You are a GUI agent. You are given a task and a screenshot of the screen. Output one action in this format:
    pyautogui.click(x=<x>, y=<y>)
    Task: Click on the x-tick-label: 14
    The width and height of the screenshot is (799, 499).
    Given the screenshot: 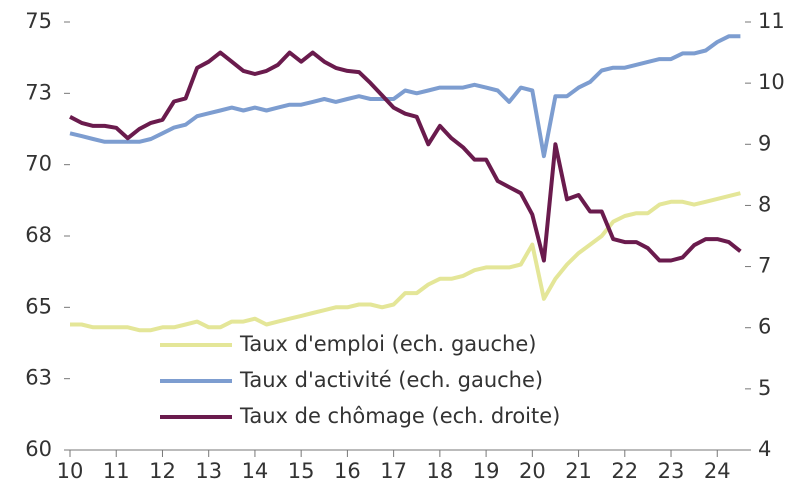 What is the action you would take?
    pyautogui.click(x=255, y=471)
    